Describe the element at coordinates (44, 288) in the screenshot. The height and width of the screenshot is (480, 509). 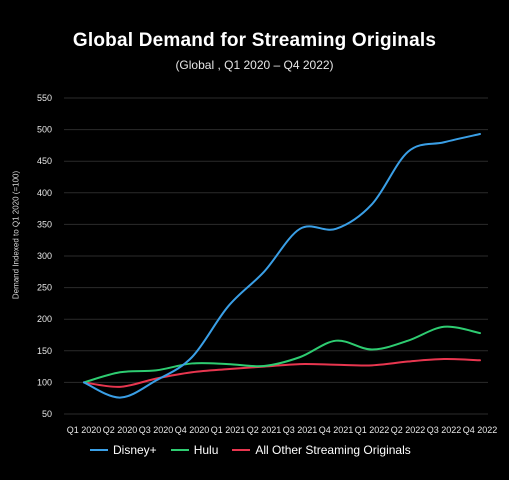
I see `y-tick-label: 250` at that location.